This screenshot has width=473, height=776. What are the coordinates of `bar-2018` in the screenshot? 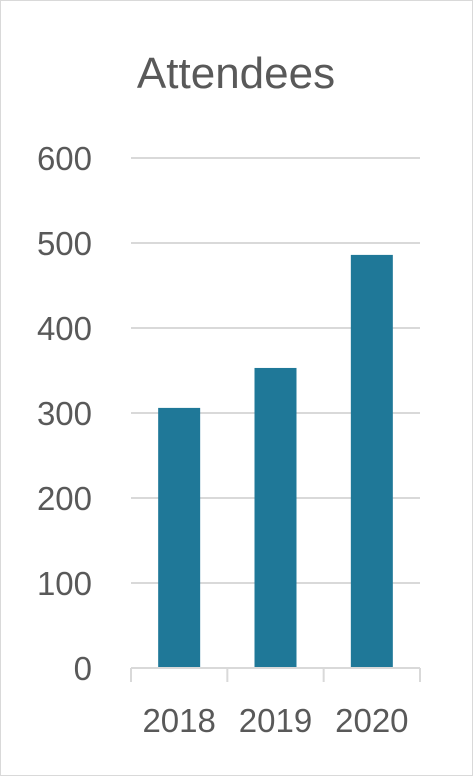 It's located at (179, 537).